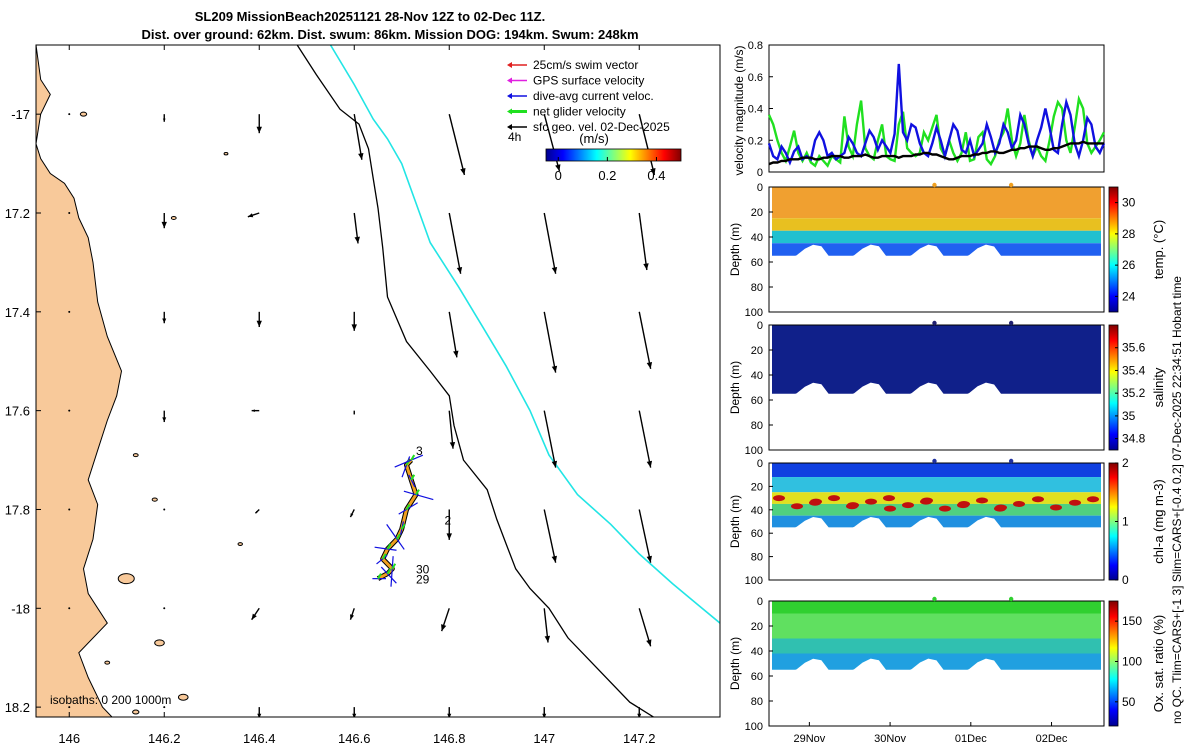 The image size is (1200, 750). Describe the element at coordinates (754, 727) in the screenshot. I see `oxygen-ytick-label-5: 100` at that location.